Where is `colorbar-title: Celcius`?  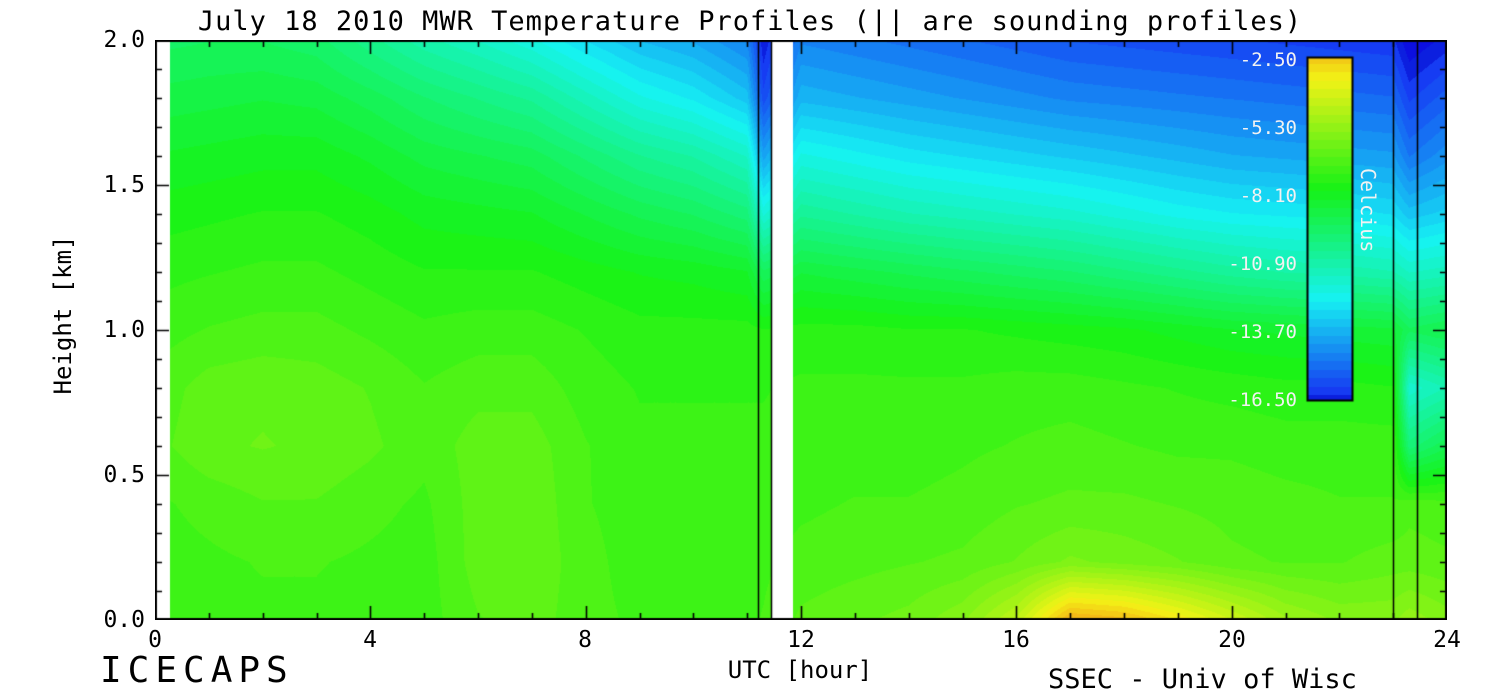
colorbar-title: Celcius is located at coordinates (1368, 210).